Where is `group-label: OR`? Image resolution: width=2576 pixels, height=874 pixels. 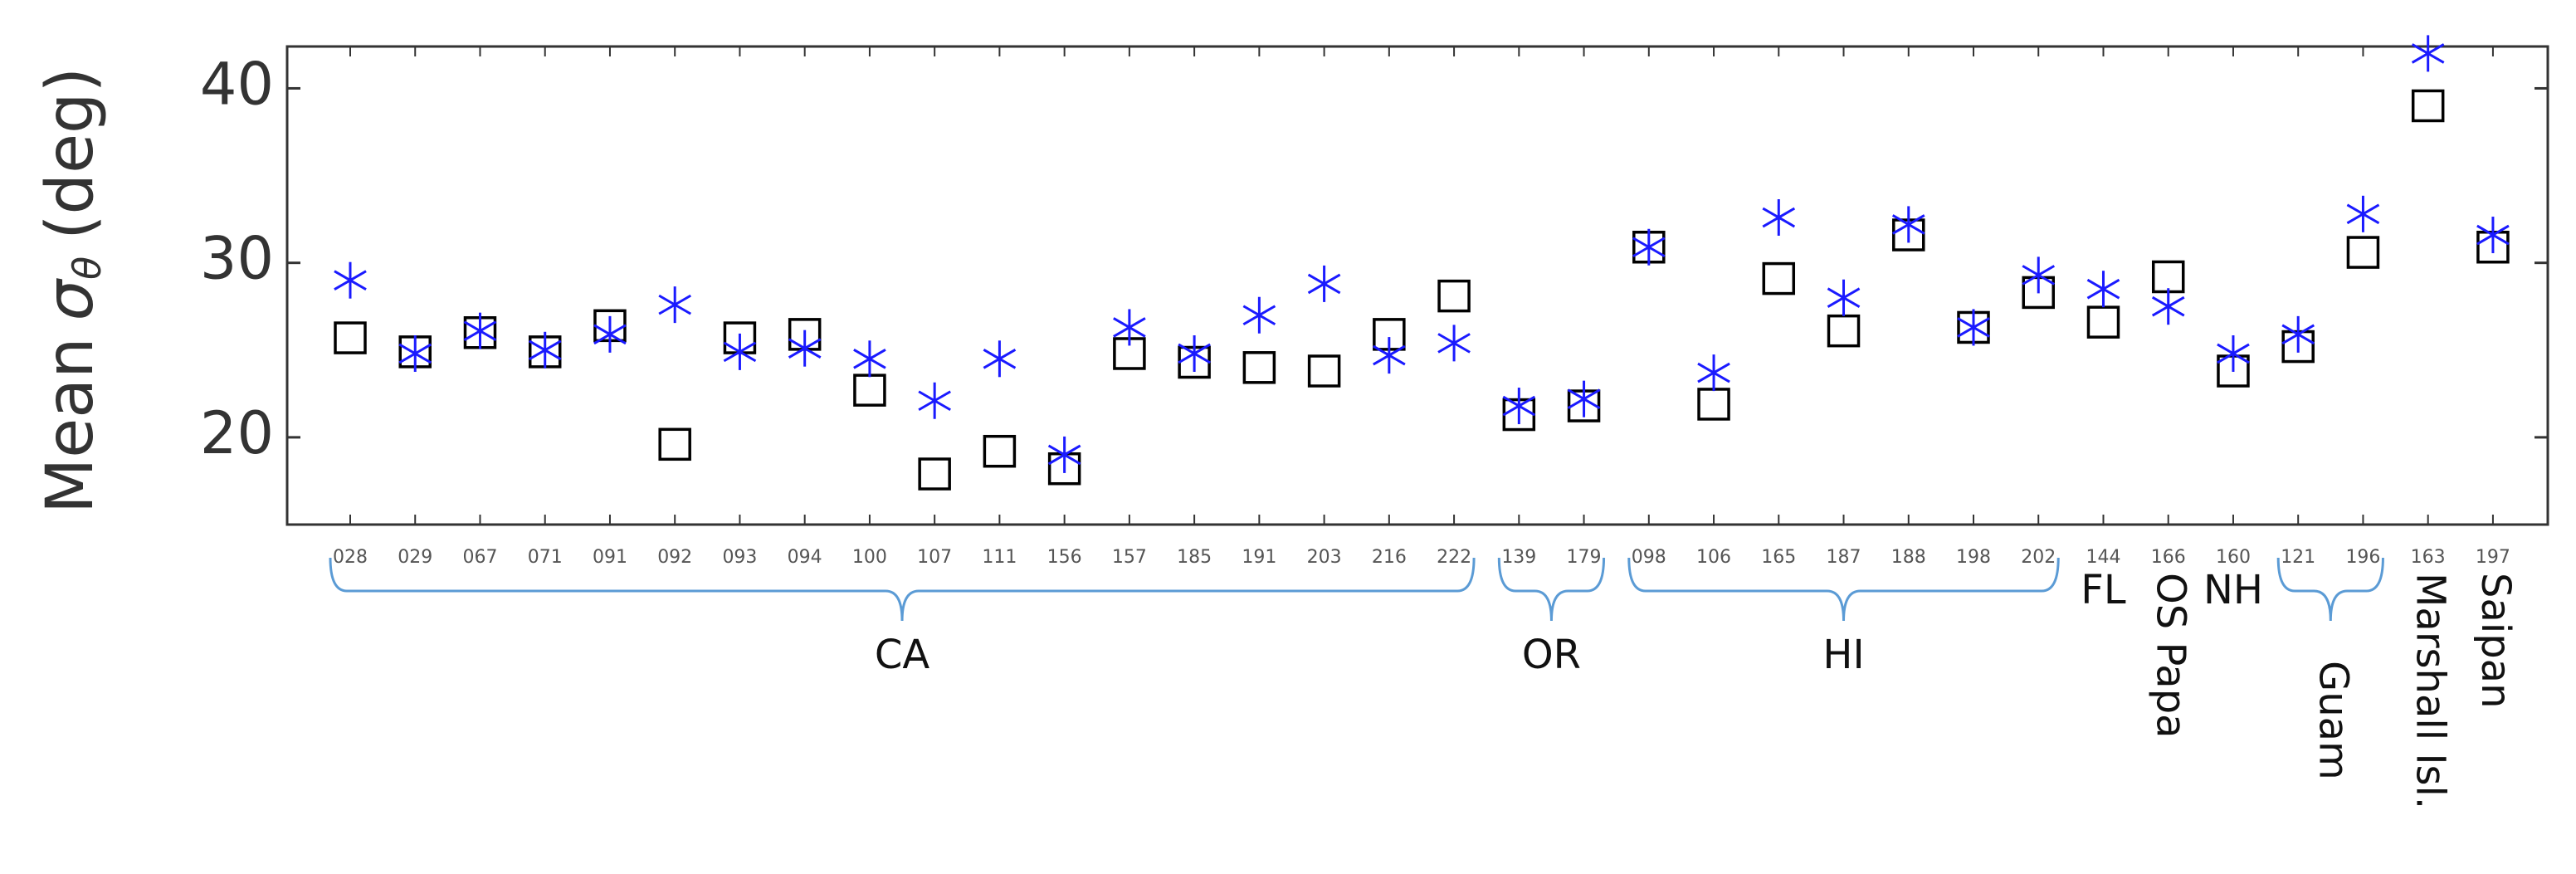 group-label: OR is located at coordinates (1552, 655).